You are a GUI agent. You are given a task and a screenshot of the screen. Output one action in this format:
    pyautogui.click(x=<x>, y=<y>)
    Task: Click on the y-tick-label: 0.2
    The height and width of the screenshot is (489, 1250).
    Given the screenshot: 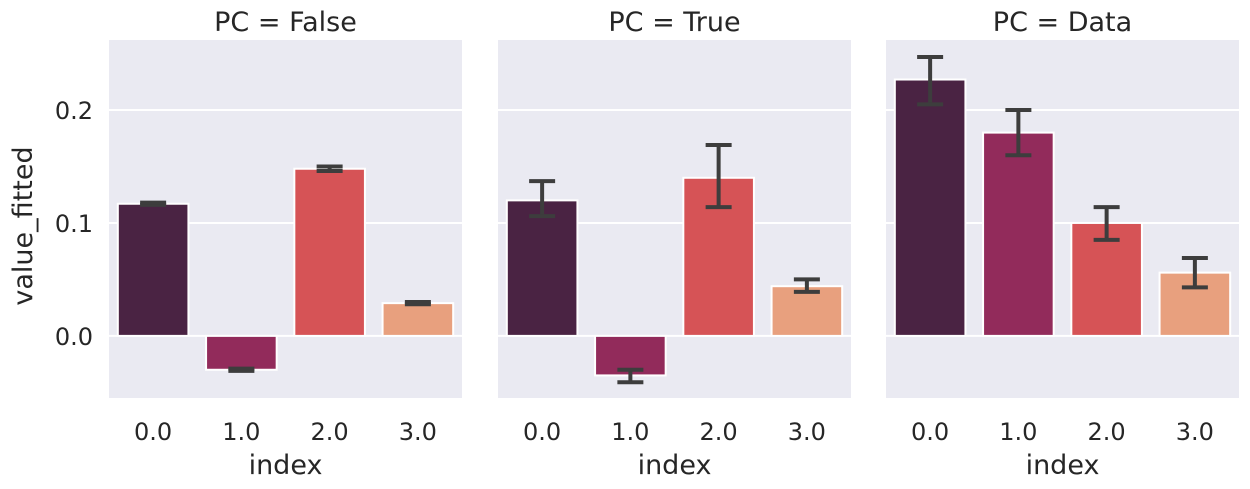 What is the action you would take?
    pyautogui.click(x=74, y=111)
    